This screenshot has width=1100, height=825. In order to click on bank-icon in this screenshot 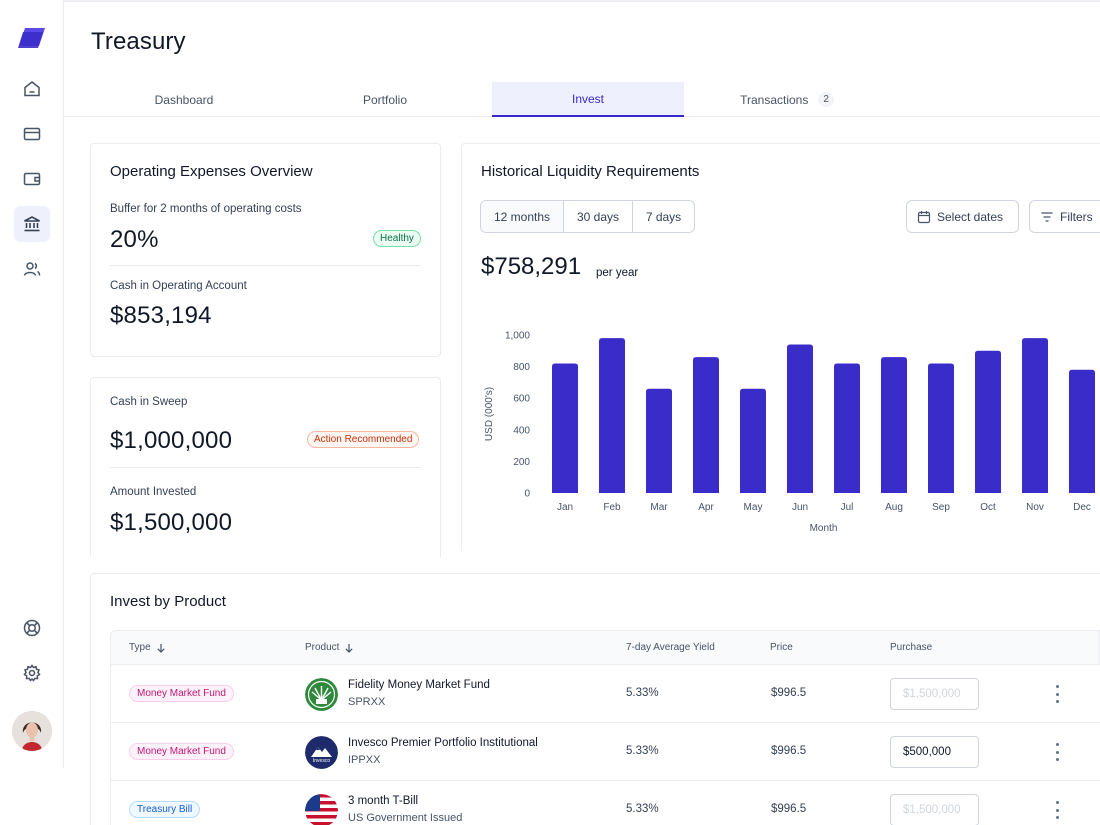, I will do `click(32, 224)`.